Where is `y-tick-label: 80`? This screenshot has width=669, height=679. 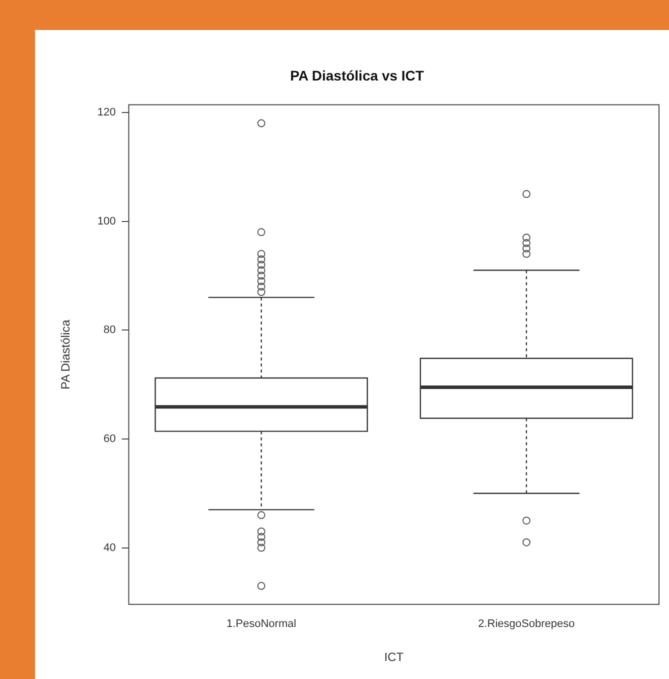
y-tick-label: 80 is located at coordinates (110, 330).